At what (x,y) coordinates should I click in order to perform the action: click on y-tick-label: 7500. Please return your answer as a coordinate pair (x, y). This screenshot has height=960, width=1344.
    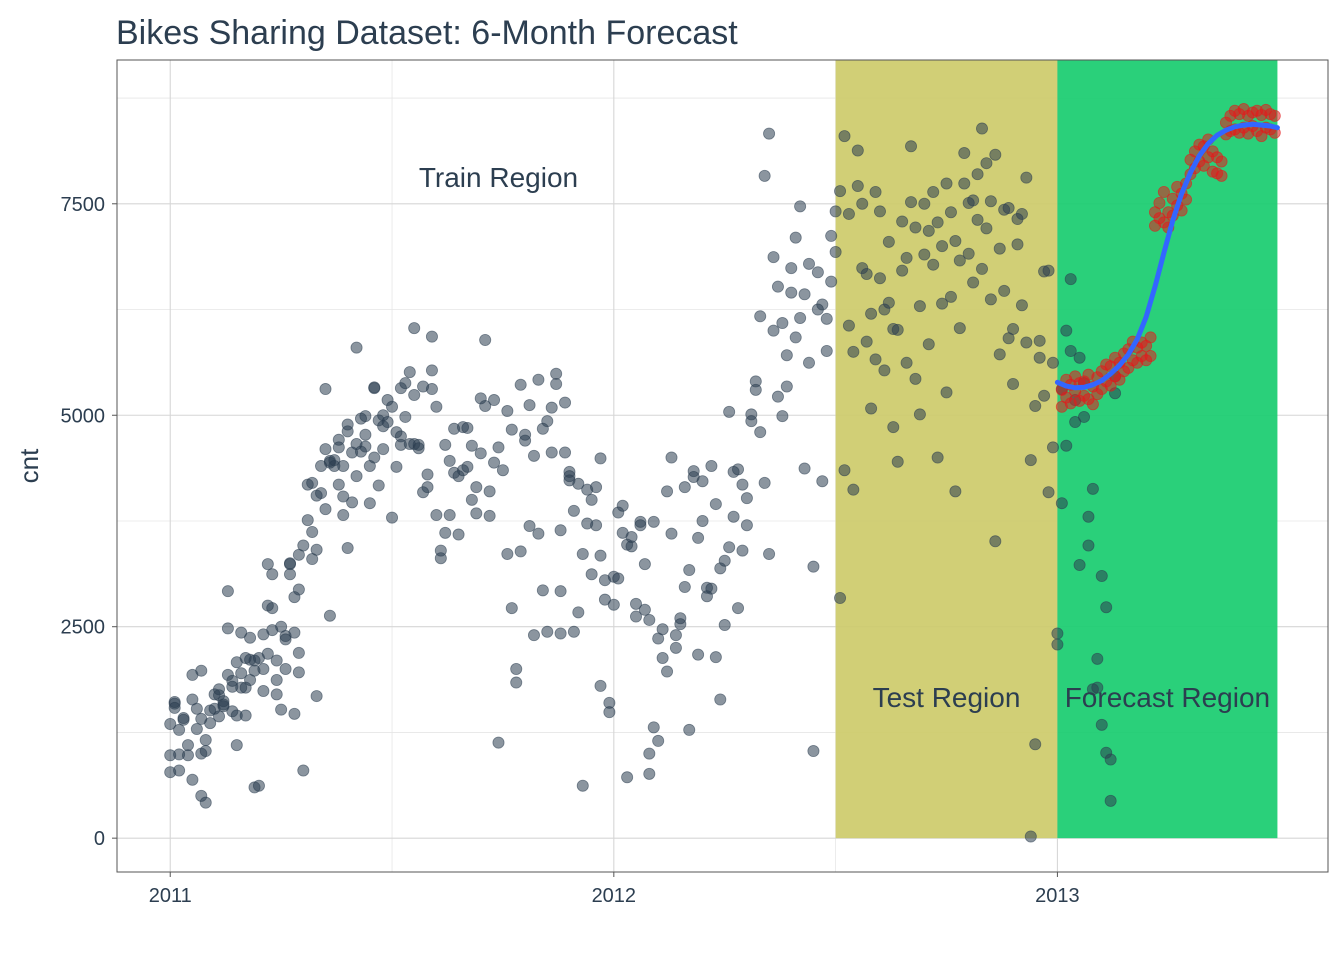
    Looking at the image, I should click on (83, 205).